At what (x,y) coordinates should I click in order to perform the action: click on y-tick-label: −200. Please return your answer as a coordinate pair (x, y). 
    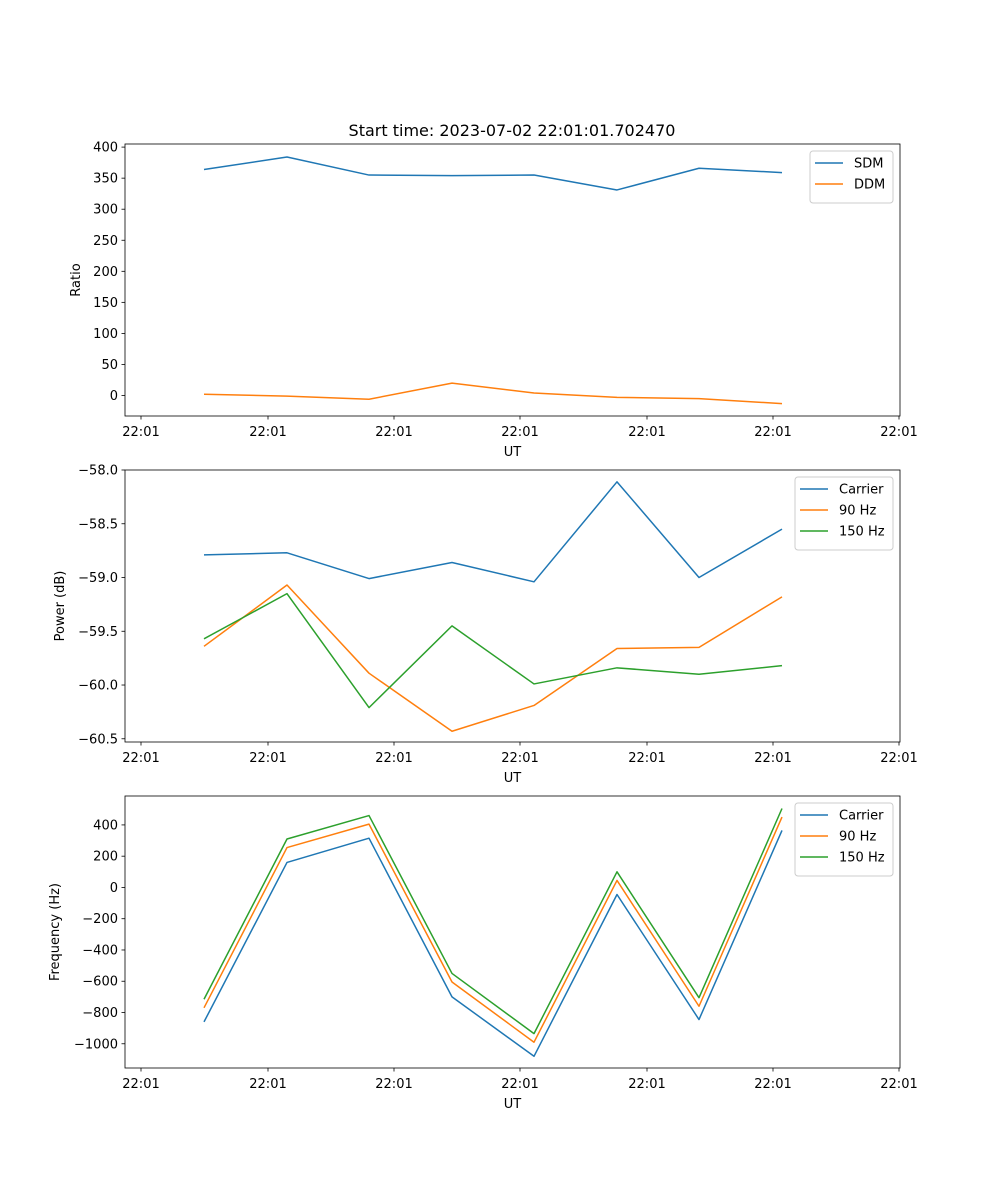
    Looking at the image, I should click on (100, 919).